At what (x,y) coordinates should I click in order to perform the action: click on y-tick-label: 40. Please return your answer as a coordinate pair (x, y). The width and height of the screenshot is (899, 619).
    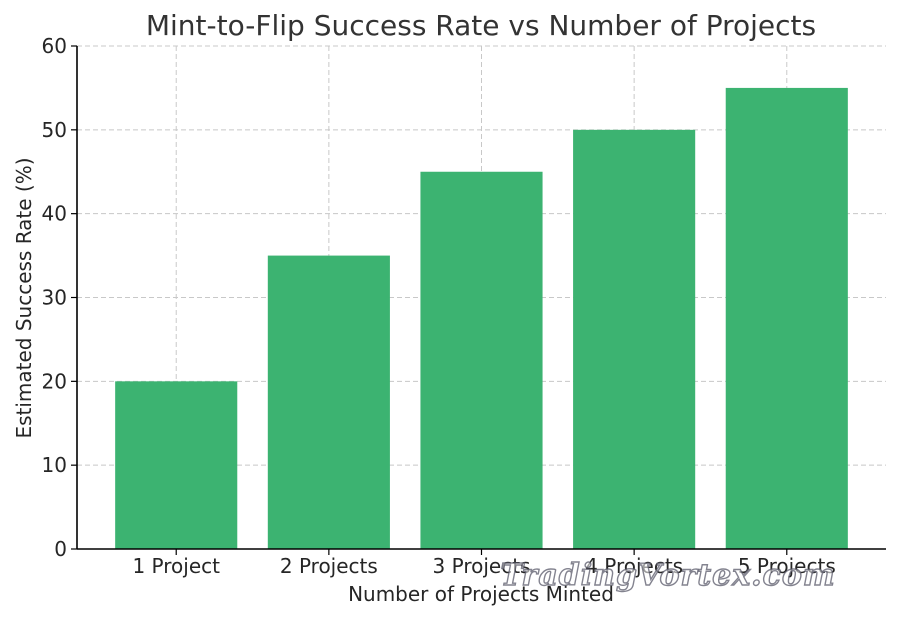
    Looking at the image, I should click on (54, 214).